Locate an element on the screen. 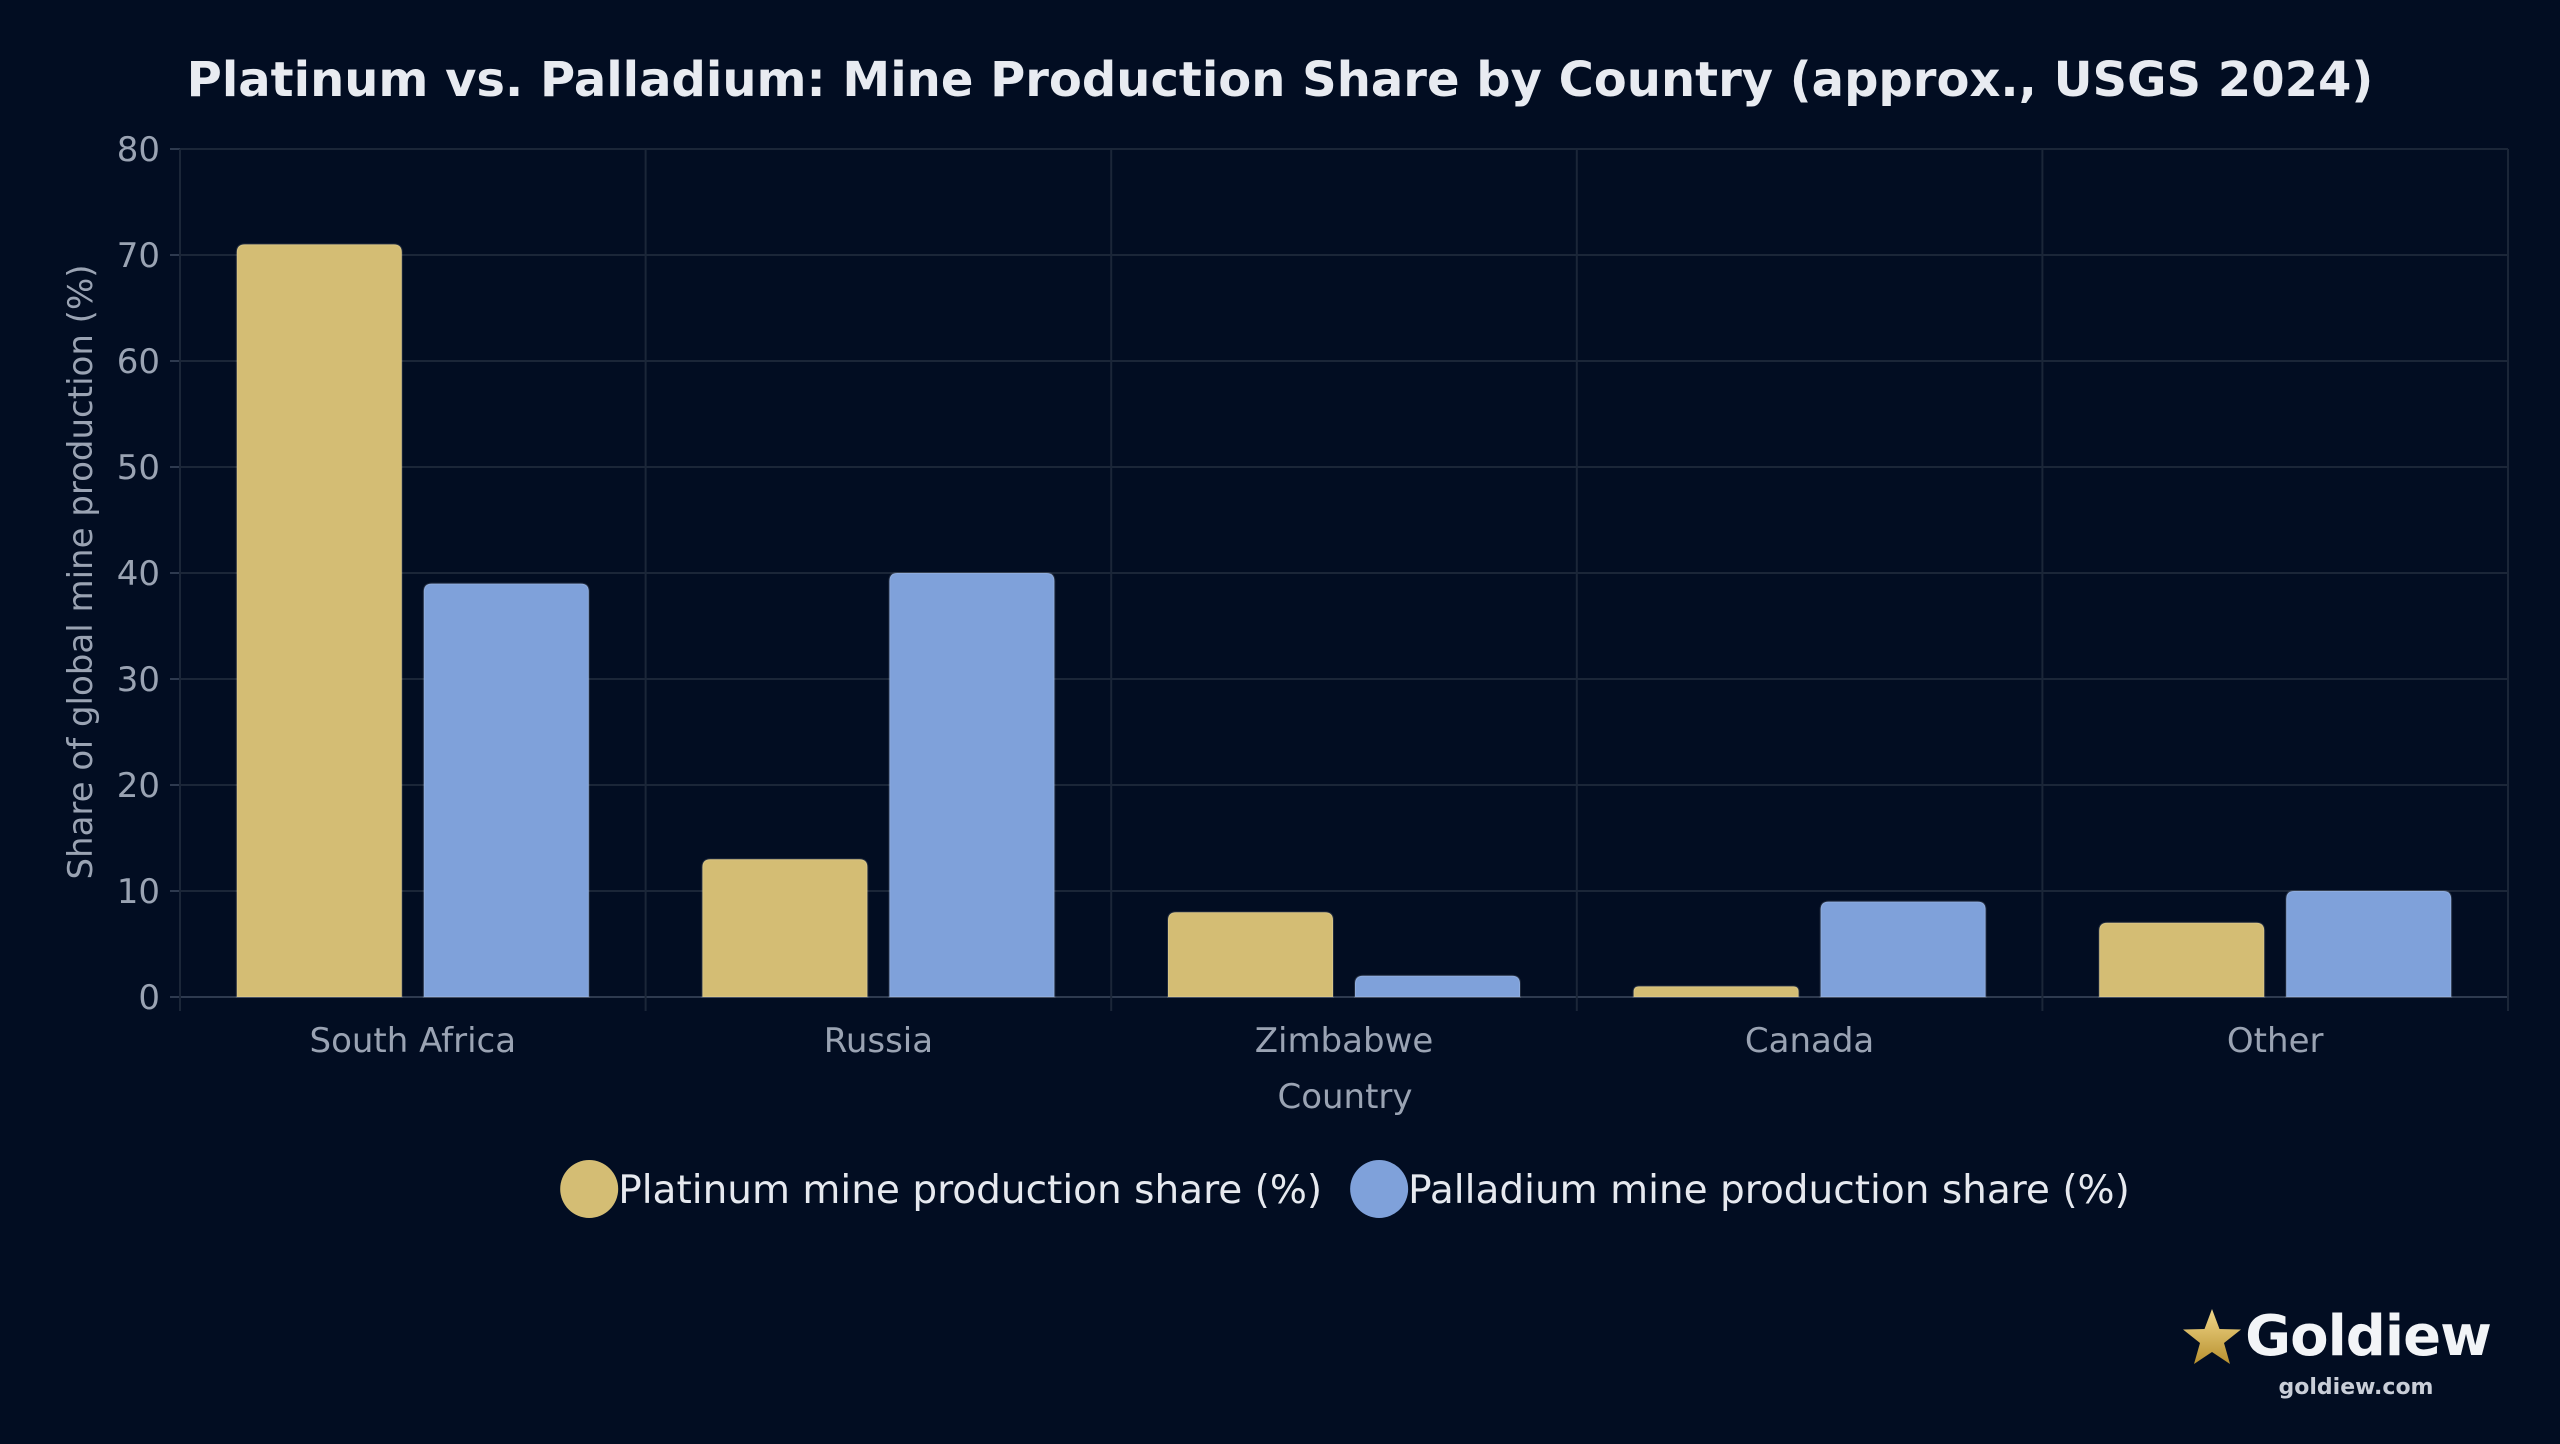 The height and width of the screenshot is (1444, 2560). bar-platinum-canada is located at coordinates (1716, 991).